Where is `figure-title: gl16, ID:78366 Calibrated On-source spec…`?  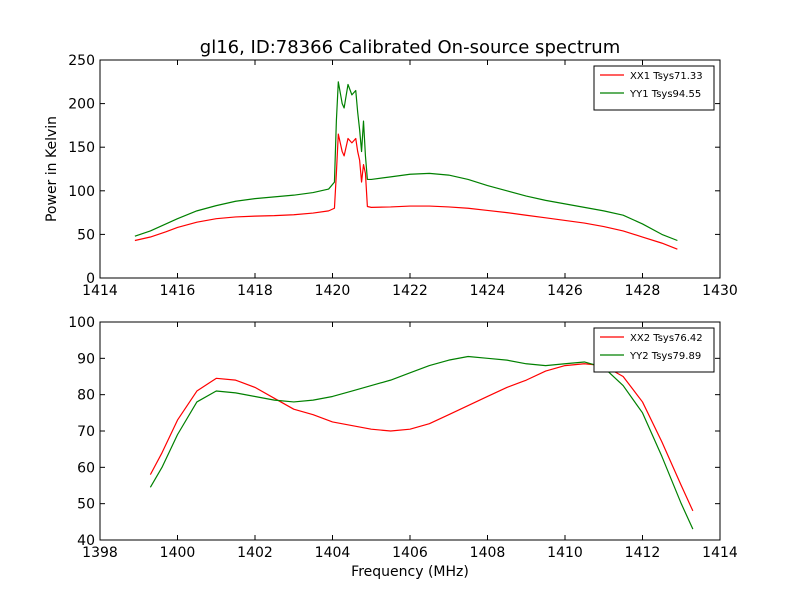
figure-title: gl16, ID:78366 Calibrated On-source spec… is located at coordinates (410, 47).